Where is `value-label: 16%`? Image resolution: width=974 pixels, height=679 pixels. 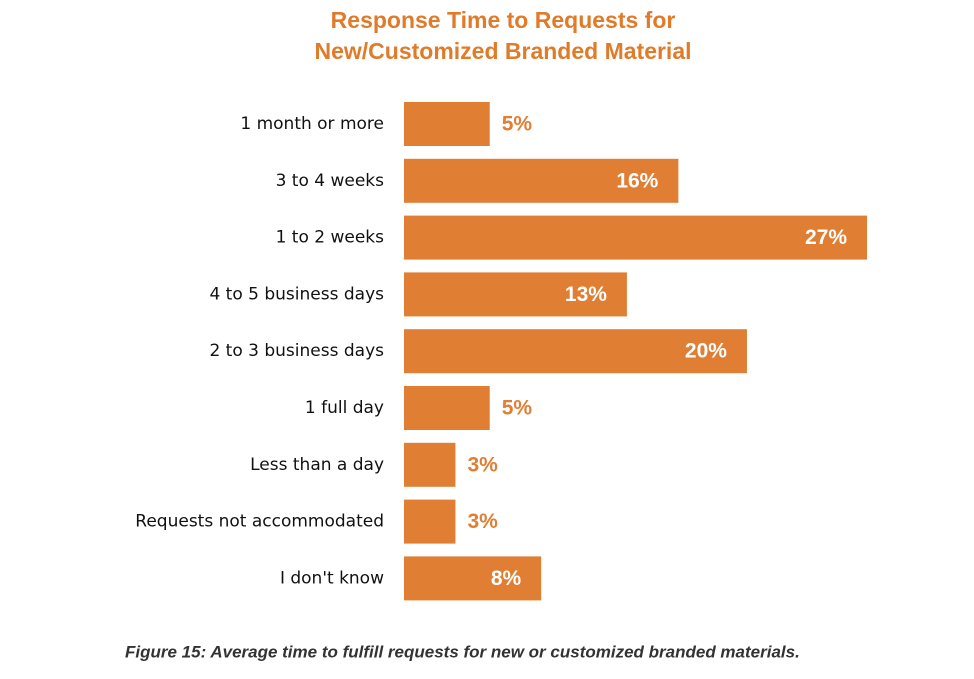 value-label: 16% is located at coordinates (637, 180).